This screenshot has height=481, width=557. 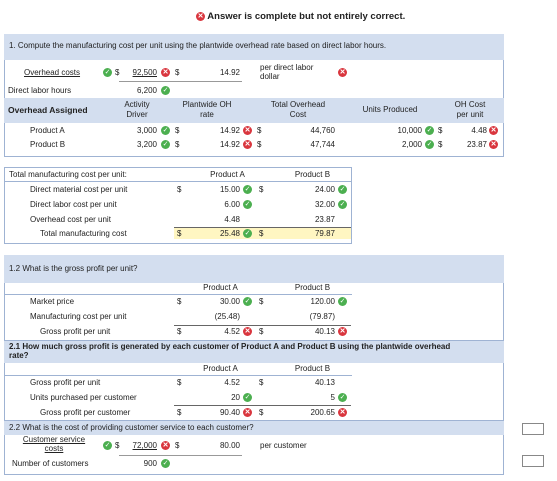 I want to click on cust-value-input: 900, so click(x=150, y=463).